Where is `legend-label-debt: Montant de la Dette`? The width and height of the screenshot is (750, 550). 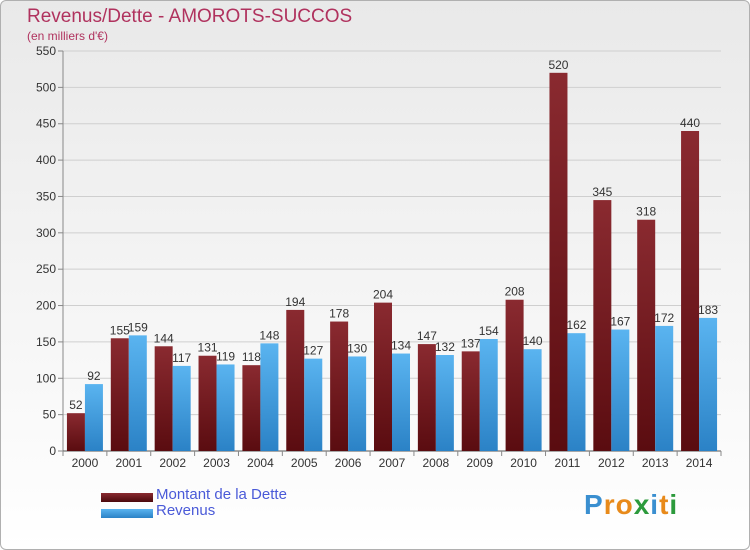 legend-label-debt: Montant de la Dette is located at coordinates (221, 494).